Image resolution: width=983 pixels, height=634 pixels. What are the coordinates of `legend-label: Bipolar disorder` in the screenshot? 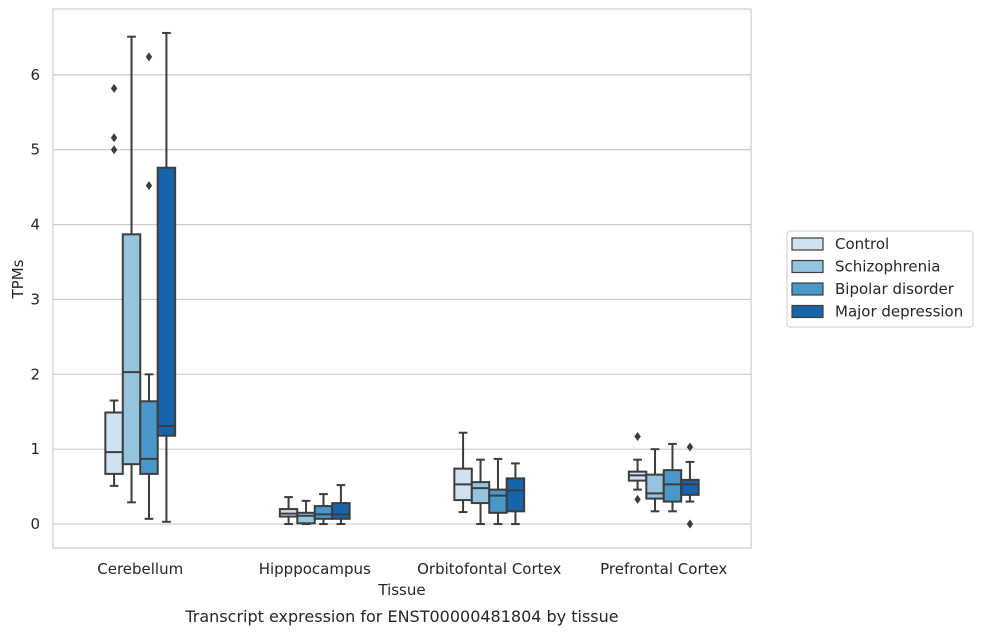 It's located at (895, 289).